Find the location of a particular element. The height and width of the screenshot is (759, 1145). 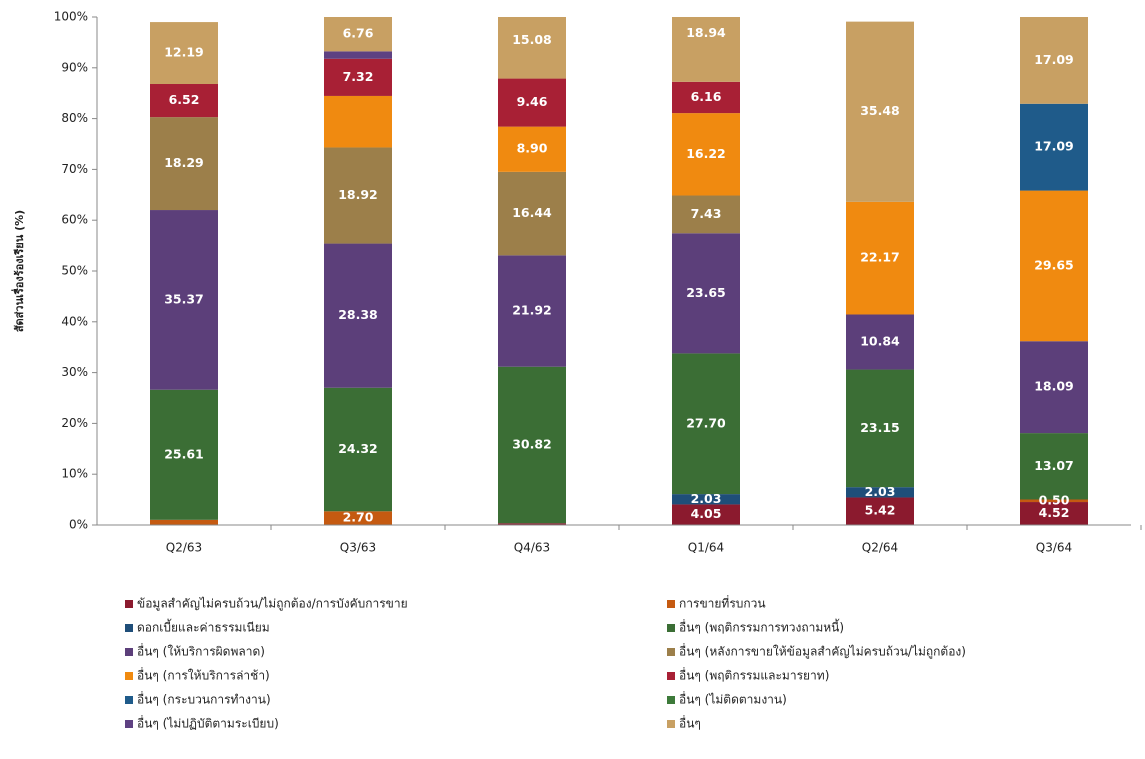

data-label: 35.37 is located at coordinates (184, 298).